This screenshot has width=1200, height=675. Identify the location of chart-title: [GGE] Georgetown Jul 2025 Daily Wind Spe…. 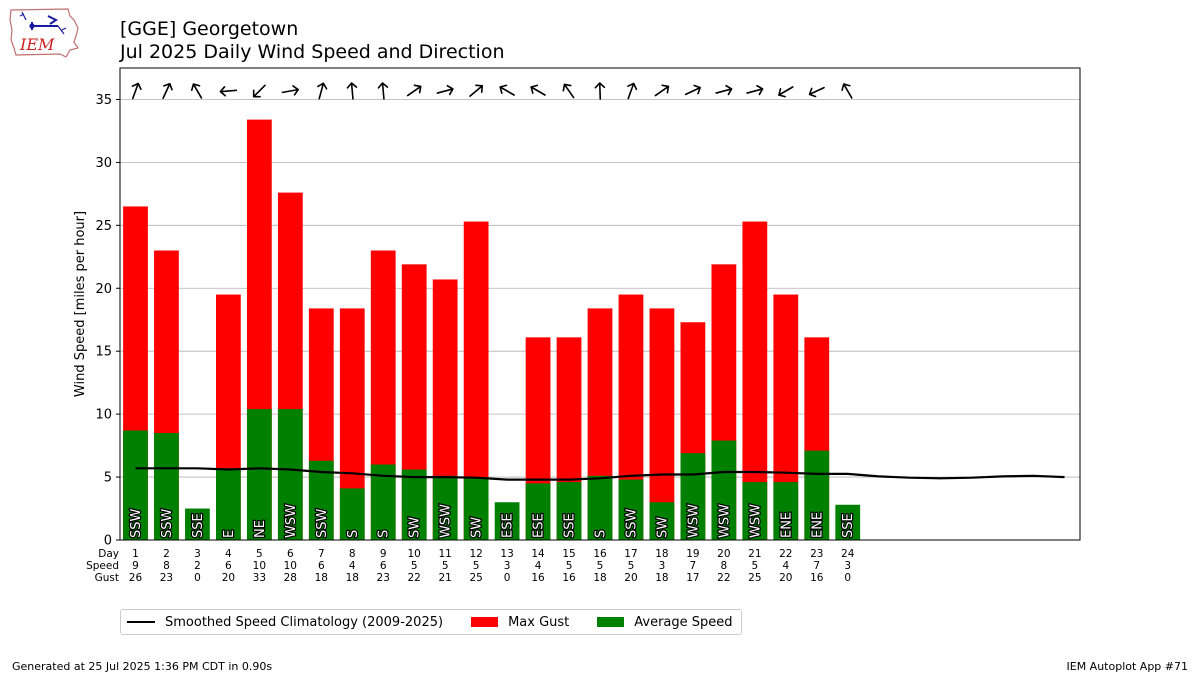
(312, 41).